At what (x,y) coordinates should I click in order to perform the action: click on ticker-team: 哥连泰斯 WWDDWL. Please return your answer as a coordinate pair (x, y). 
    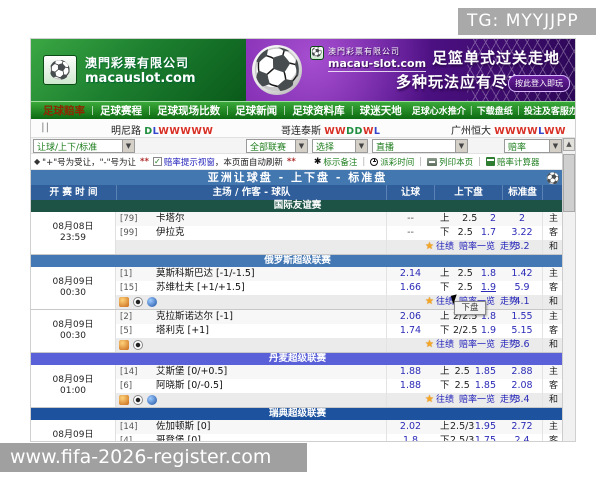
    Looking at the image, I should click on (331, 131).